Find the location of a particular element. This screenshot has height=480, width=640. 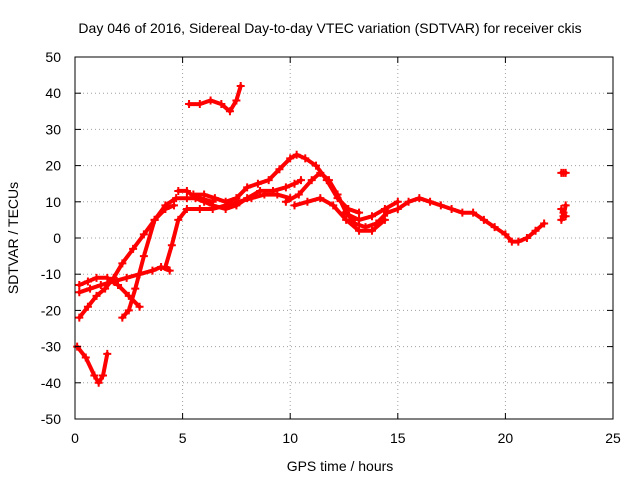

x-tick-label: 10 is located at coordinates (290, 438).